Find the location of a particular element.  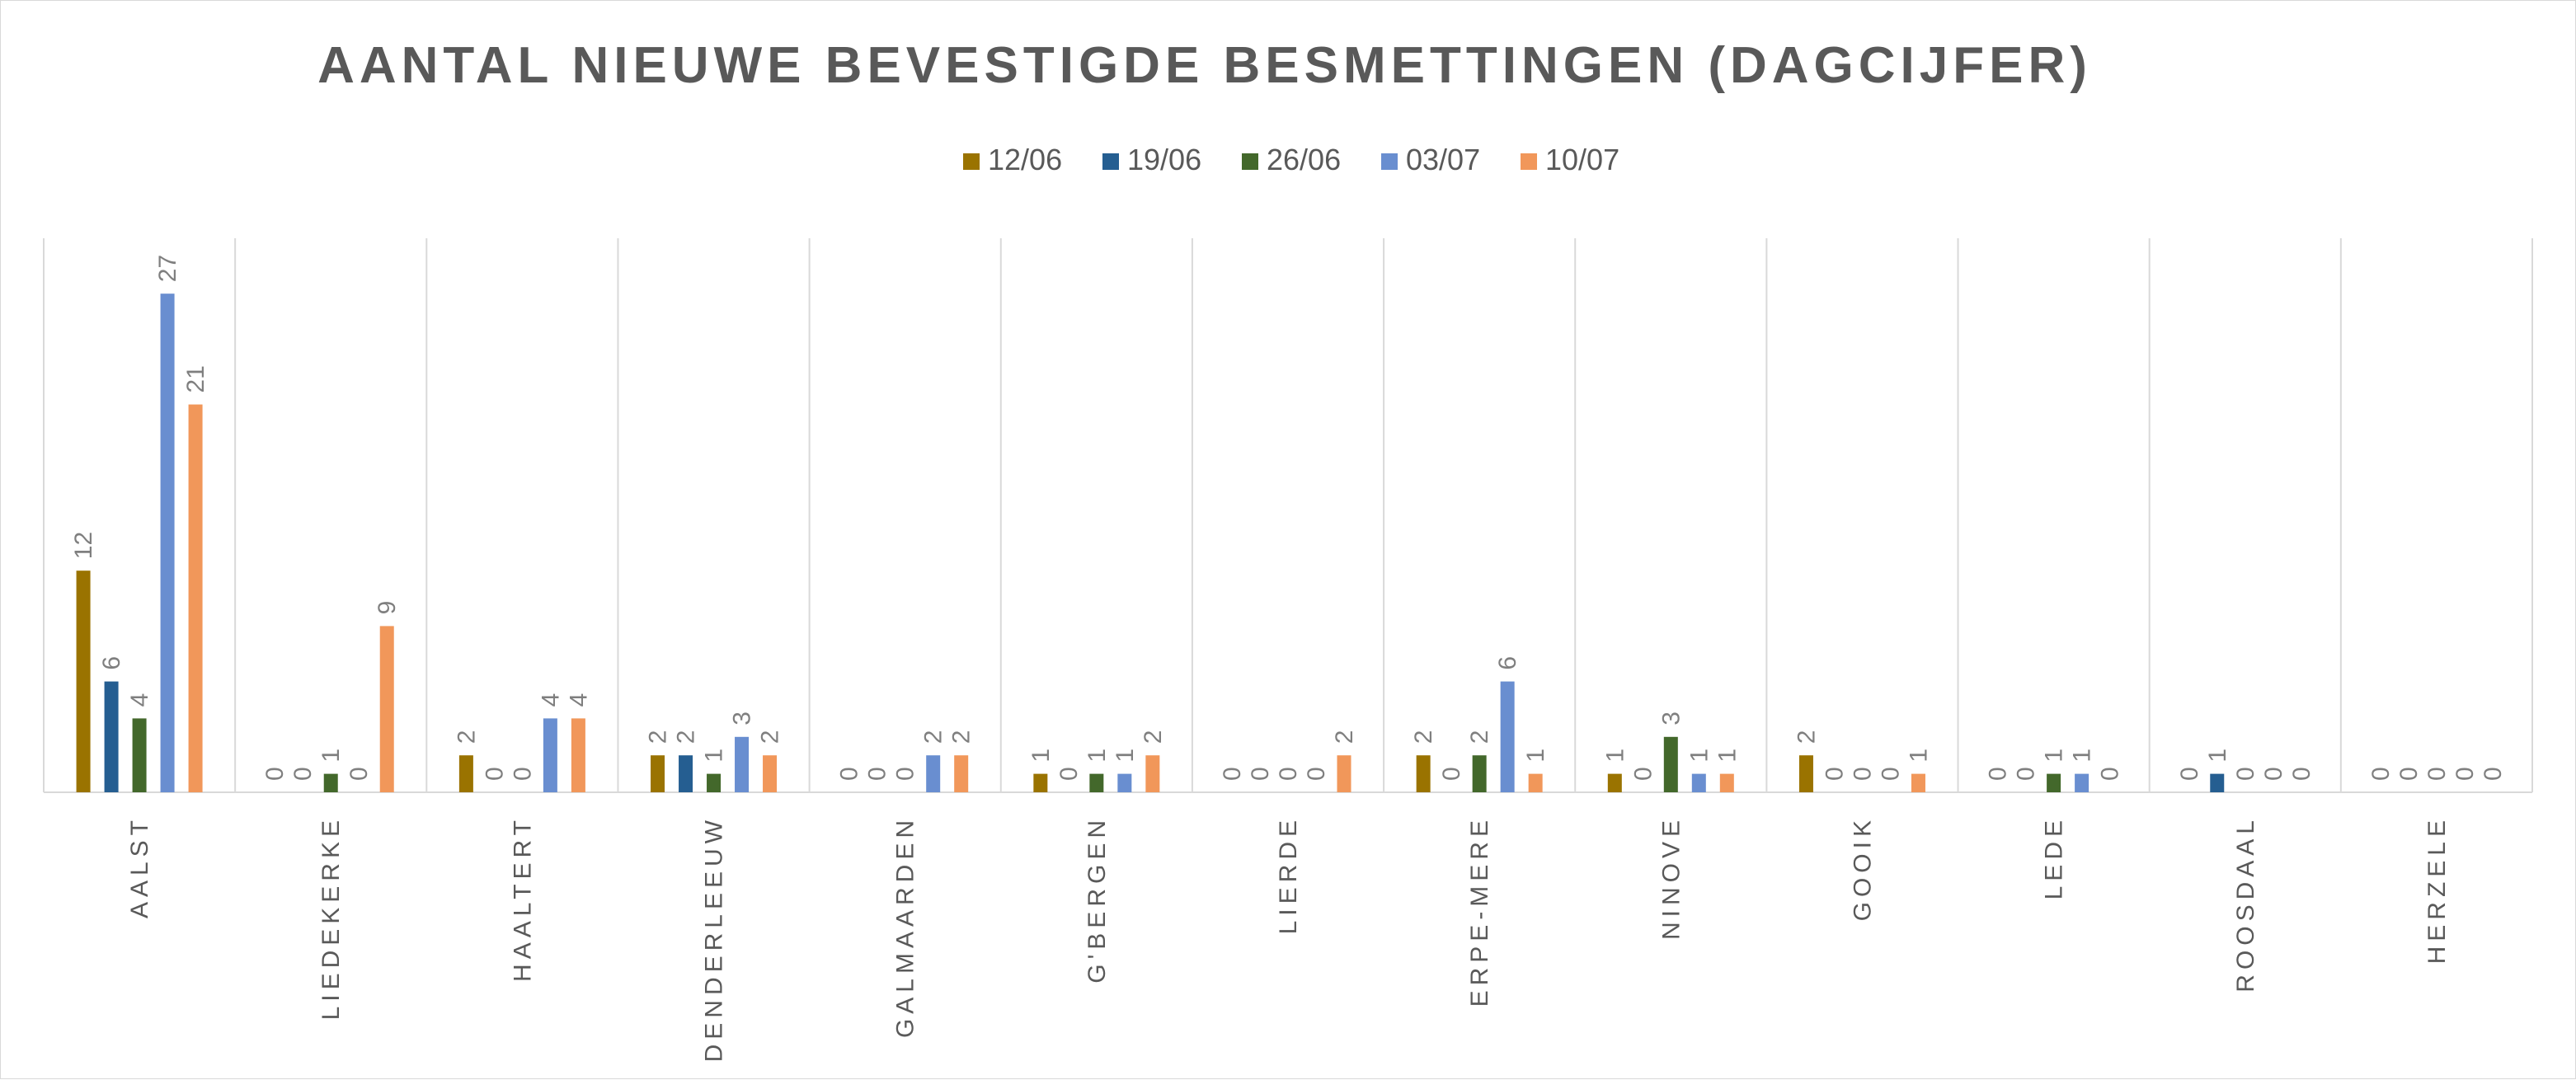

bar-12-06-aalst is located at coordinates (83, 682).